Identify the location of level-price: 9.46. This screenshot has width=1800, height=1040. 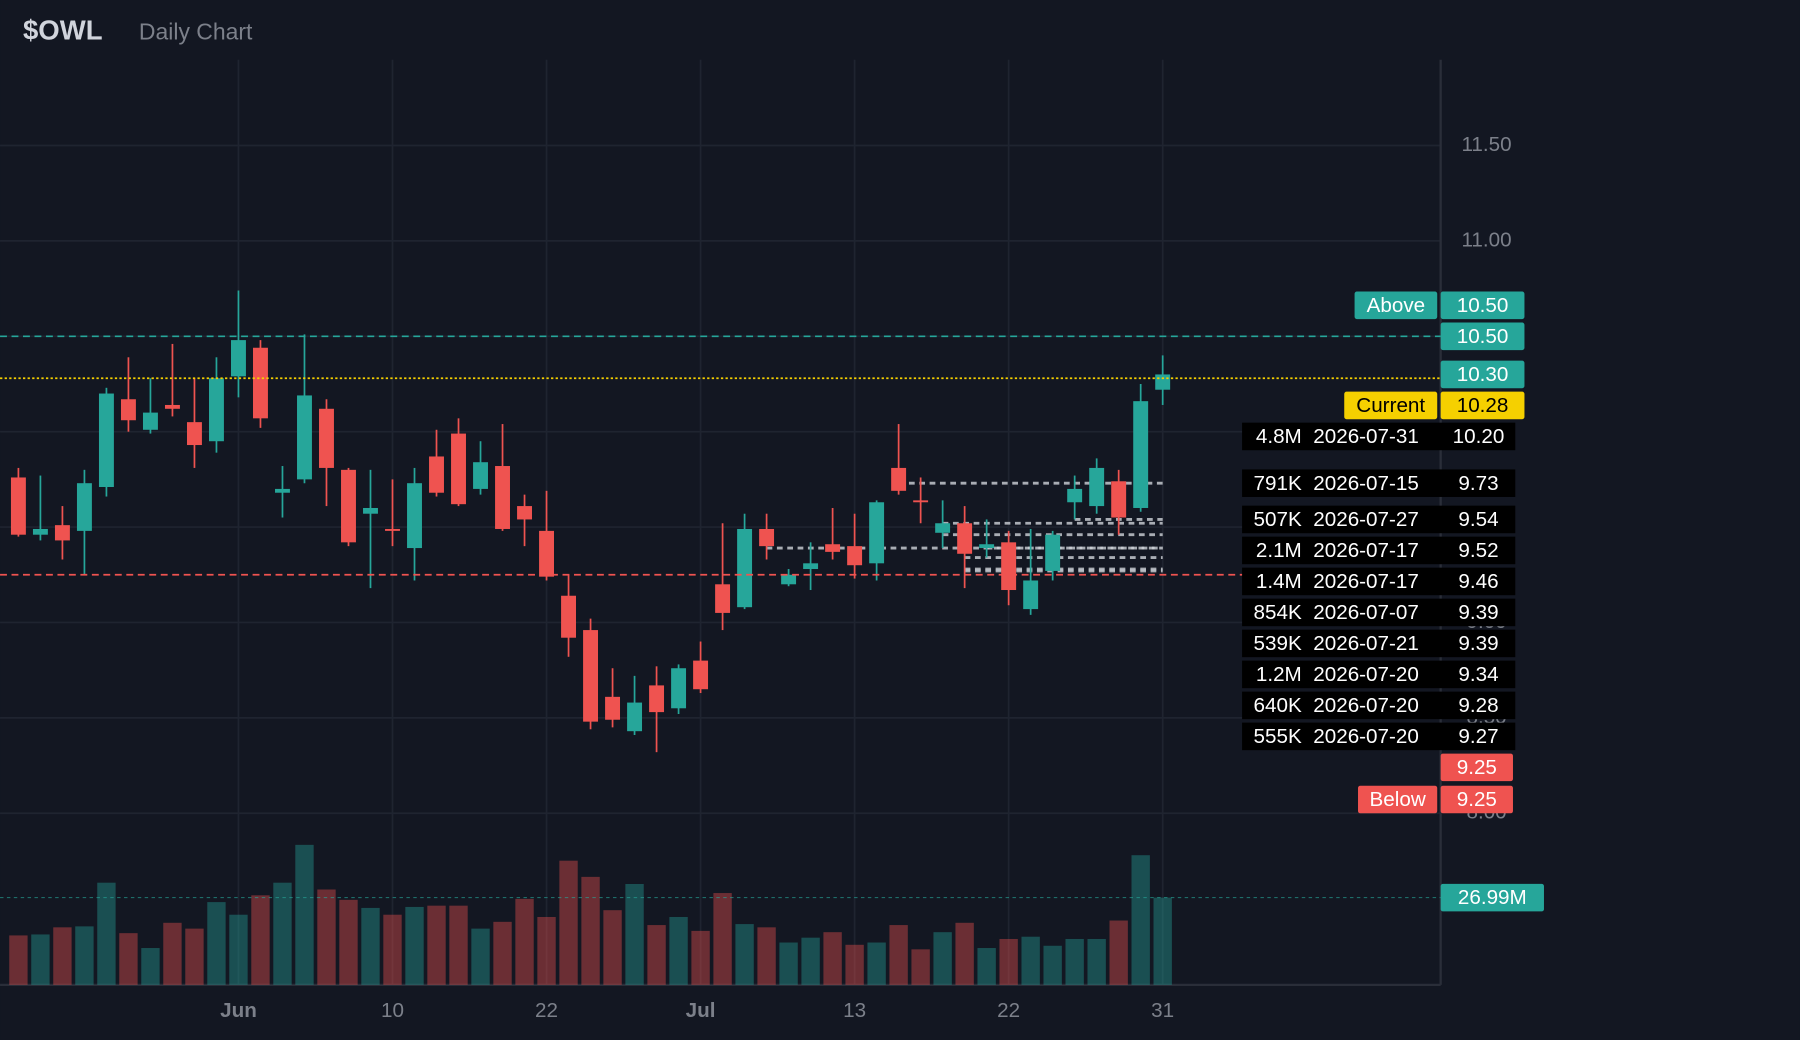
(1478, 581).